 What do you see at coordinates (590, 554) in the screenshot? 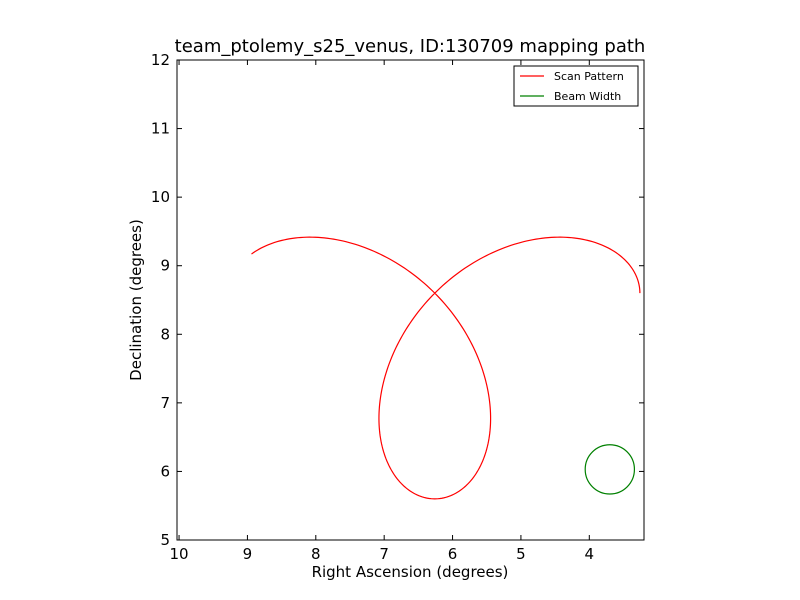
I see `x-tick-label: 4` at bounding box center [590, 554].